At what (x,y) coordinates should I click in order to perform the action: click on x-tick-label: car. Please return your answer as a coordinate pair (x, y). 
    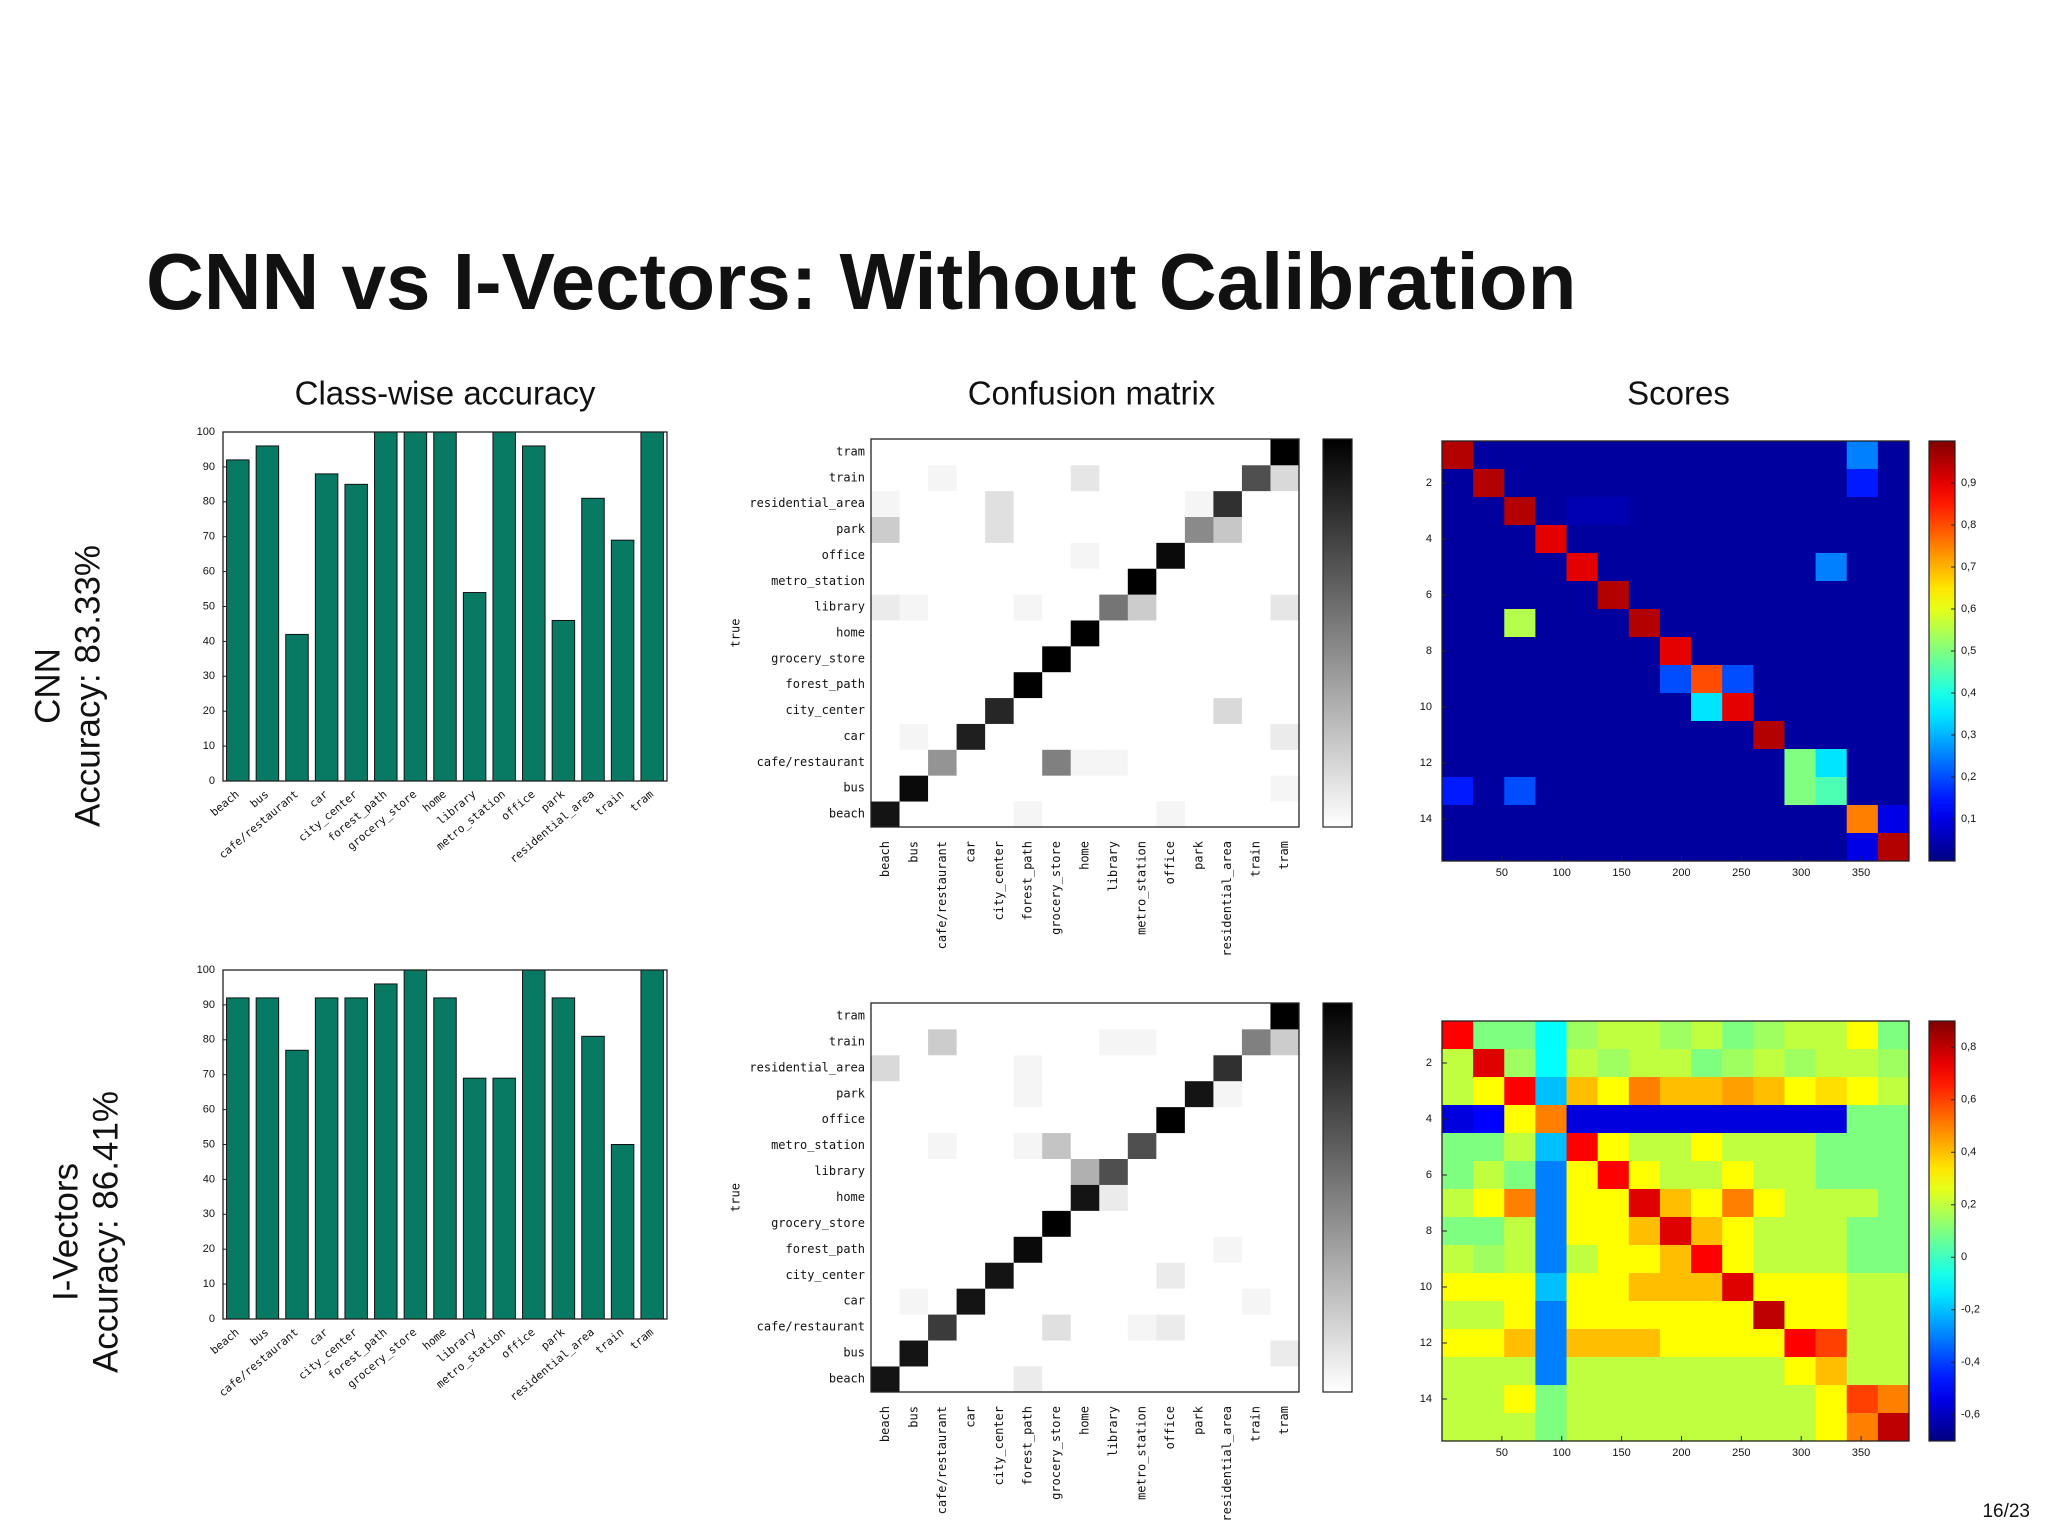
    Looking at the image, I should click on (970, 852).